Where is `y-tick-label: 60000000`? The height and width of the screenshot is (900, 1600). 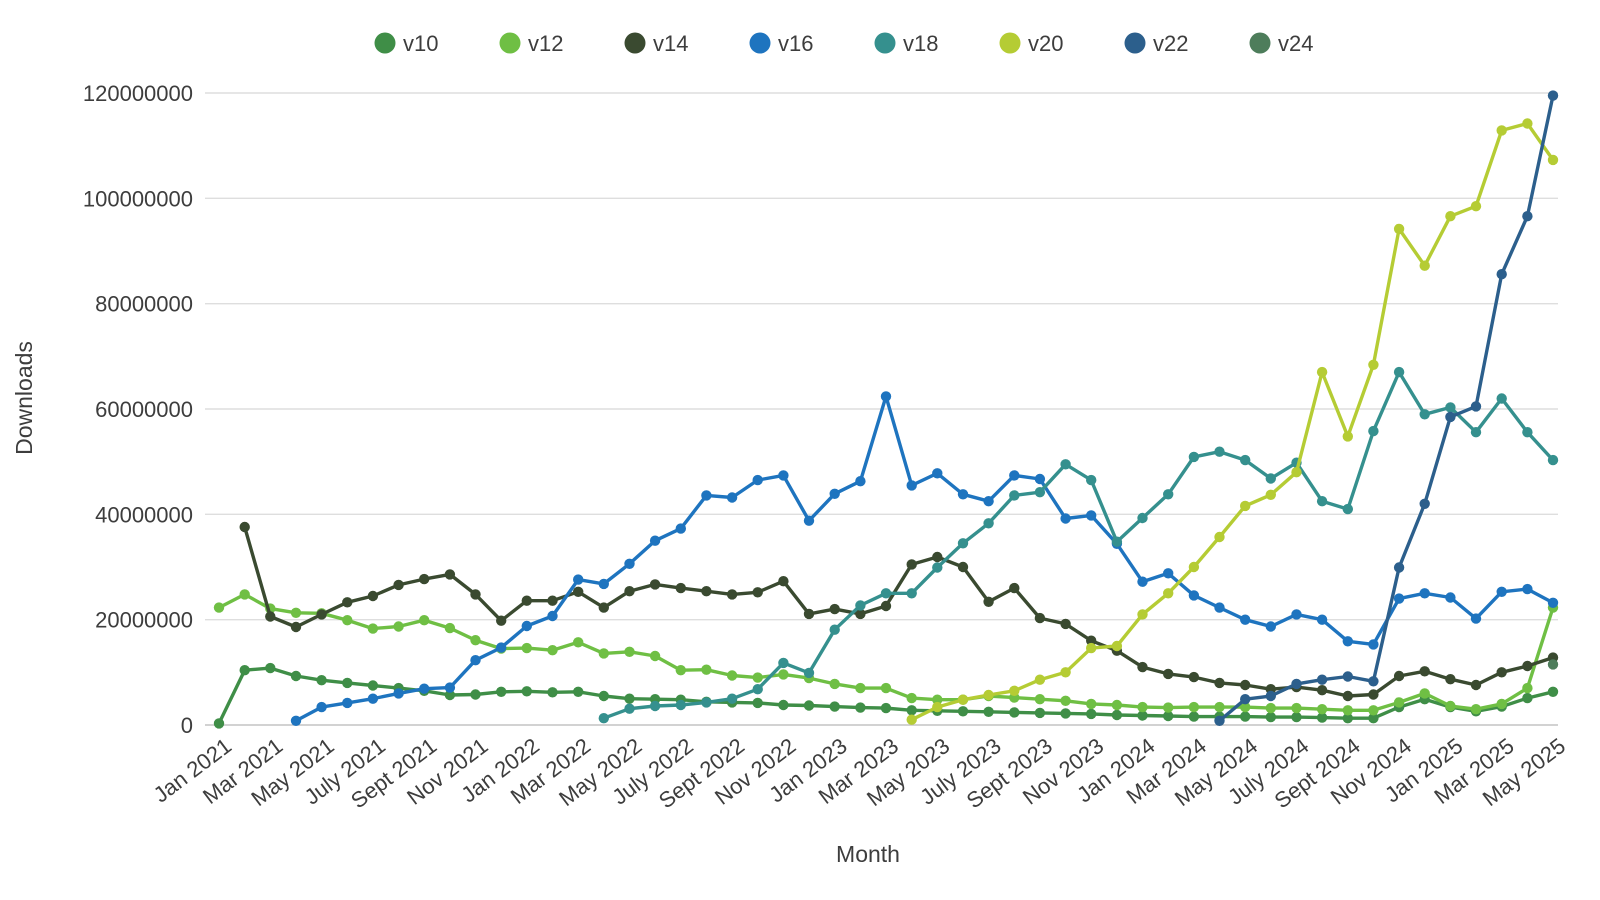
y-tick-label: 60000000 is located at coordinates (144, 409).